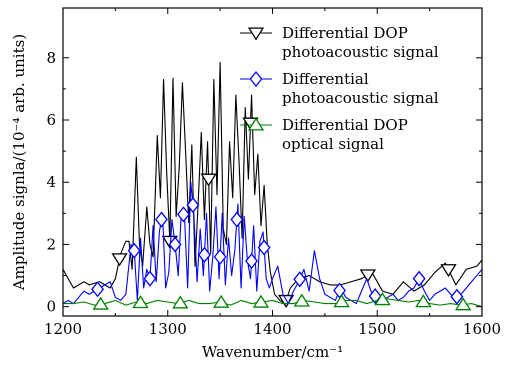 The width and height of the screenshot is (508, 376). Describe the element at coordinates (272, 352) in the screenshot. I see `x-axis-title: Wavenumber/cm⁻¹` at that location.